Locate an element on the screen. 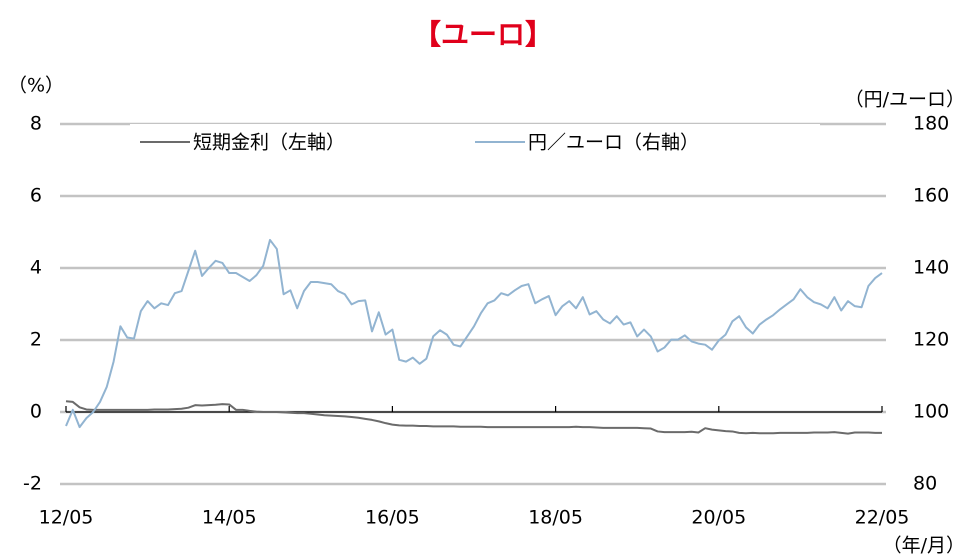  y-tick-label: -2 is located at coordinates (32, 484).